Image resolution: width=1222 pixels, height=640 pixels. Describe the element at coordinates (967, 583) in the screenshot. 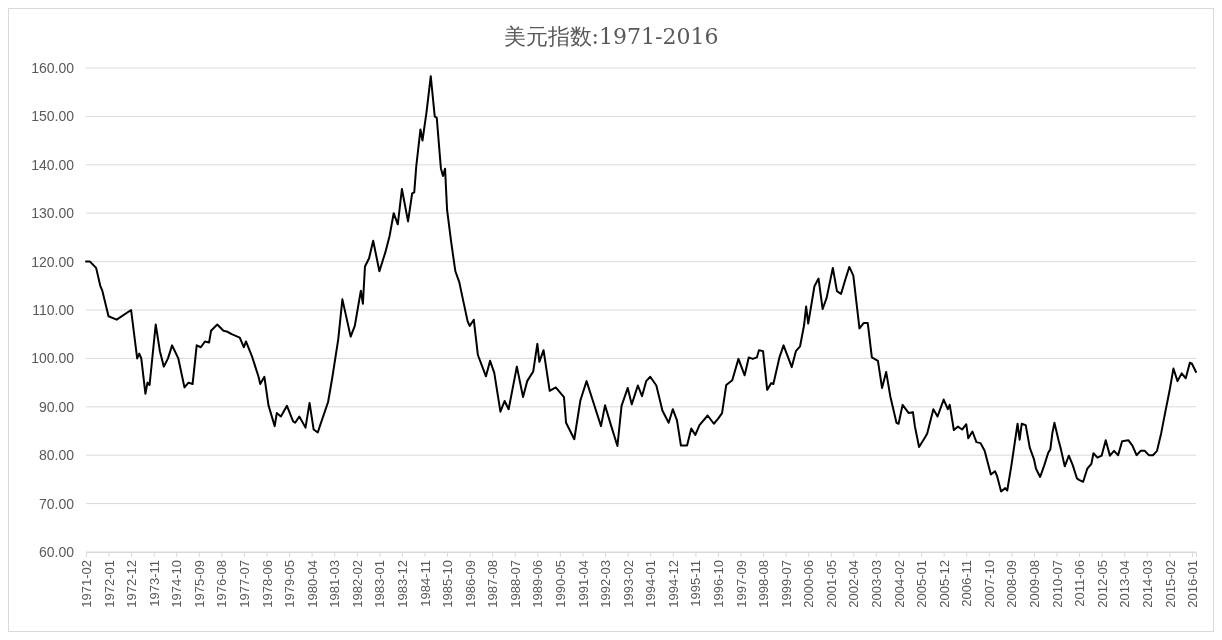

I see `x-tick-label: 2006-11` at that location.